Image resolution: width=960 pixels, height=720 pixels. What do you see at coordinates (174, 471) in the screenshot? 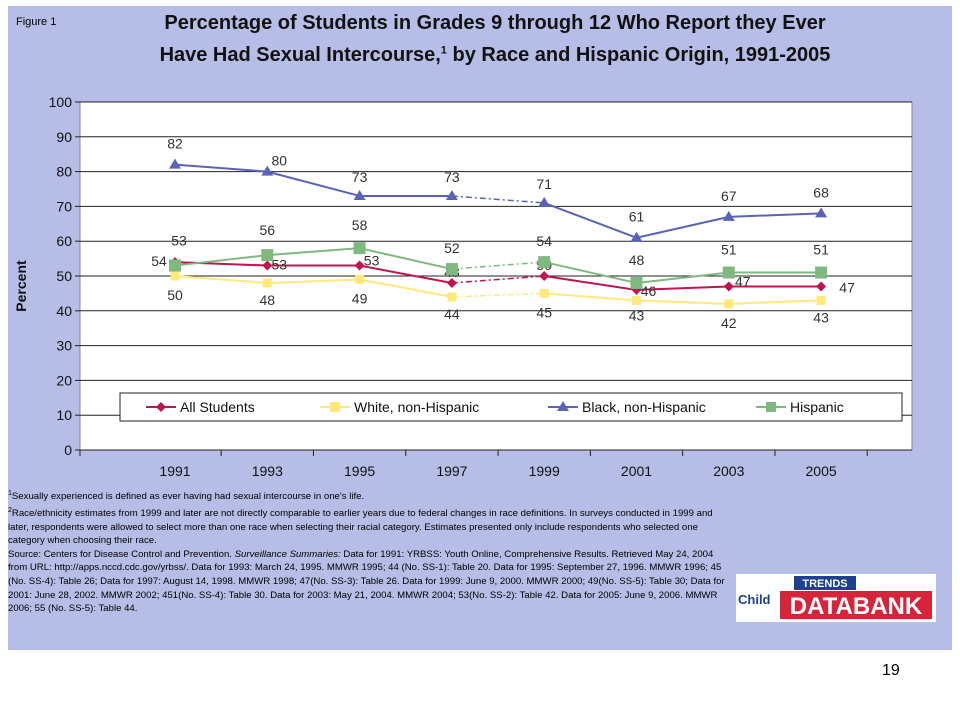
I see `x-tick-label-1991: 1991` at bounding box center [174, 471].